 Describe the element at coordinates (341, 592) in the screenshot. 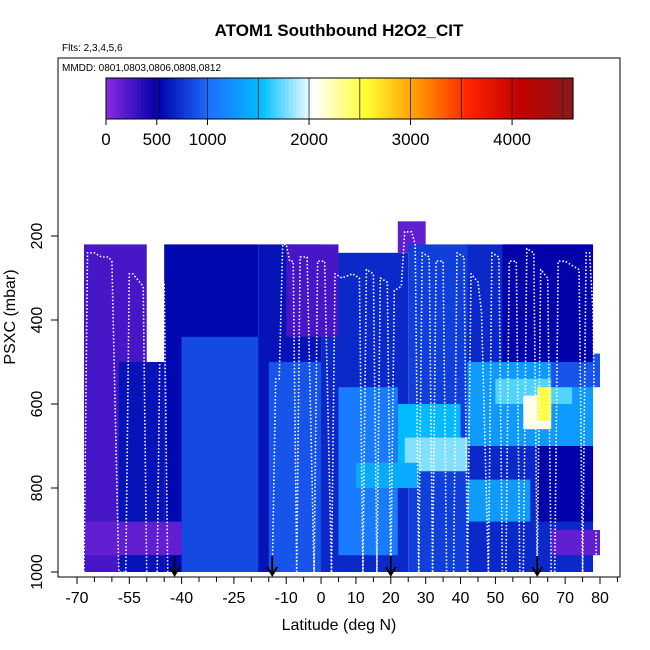

I see `x-axis: -70 -55 -40 -25 -10 0 10 20 30 40 50 60 70 80` at that location.